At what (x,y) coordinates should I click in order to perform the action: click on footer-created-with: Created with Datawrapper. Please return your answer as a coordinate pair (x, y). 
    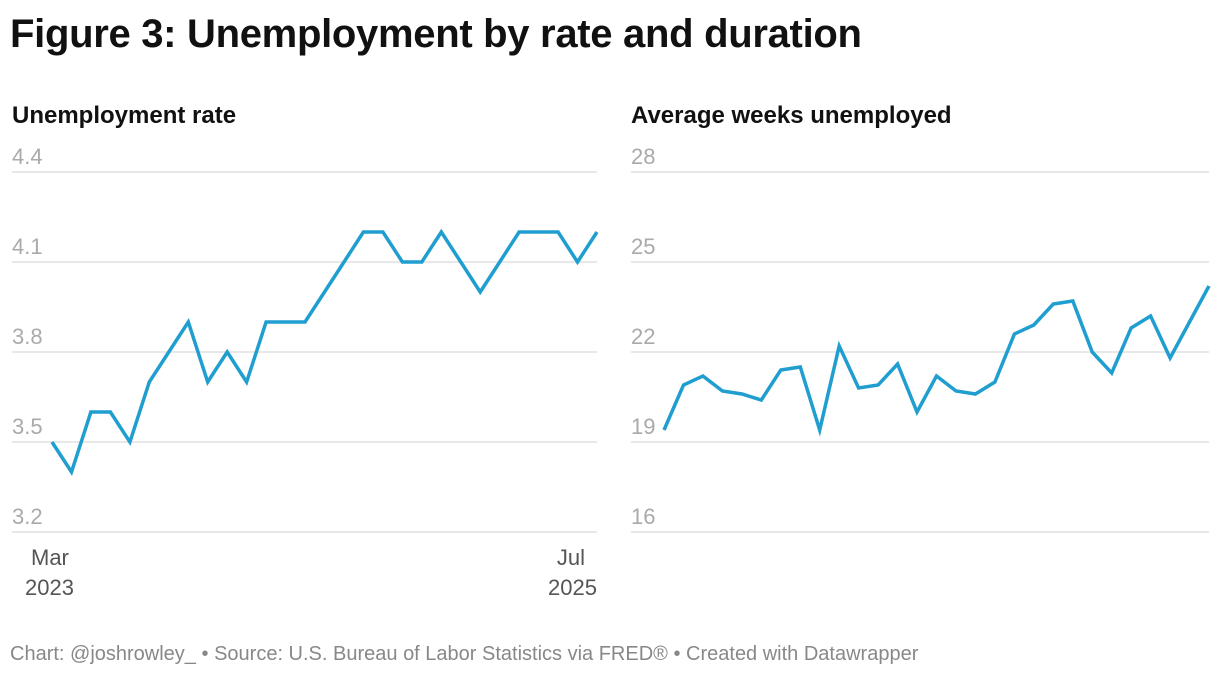
    Looking at the image, I should click on (802, 654).